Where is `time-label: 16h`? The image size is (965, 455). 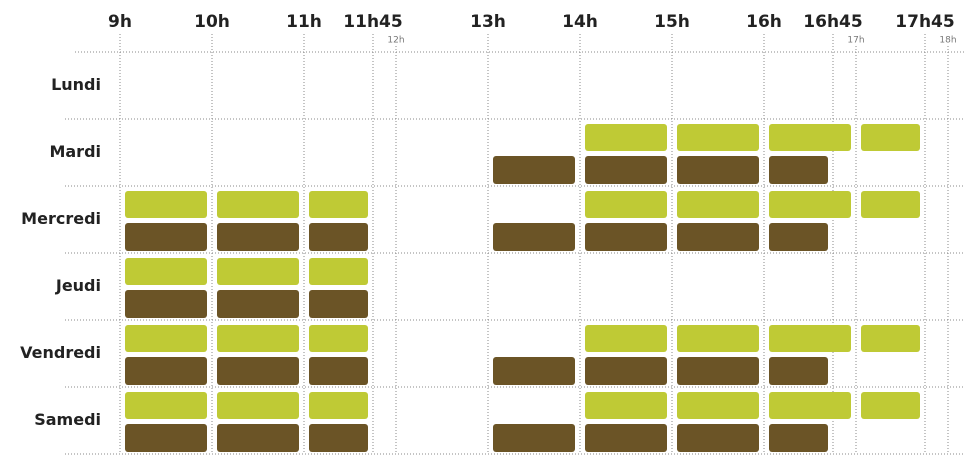 time-label: 16h is located at coordinates (764, 22).